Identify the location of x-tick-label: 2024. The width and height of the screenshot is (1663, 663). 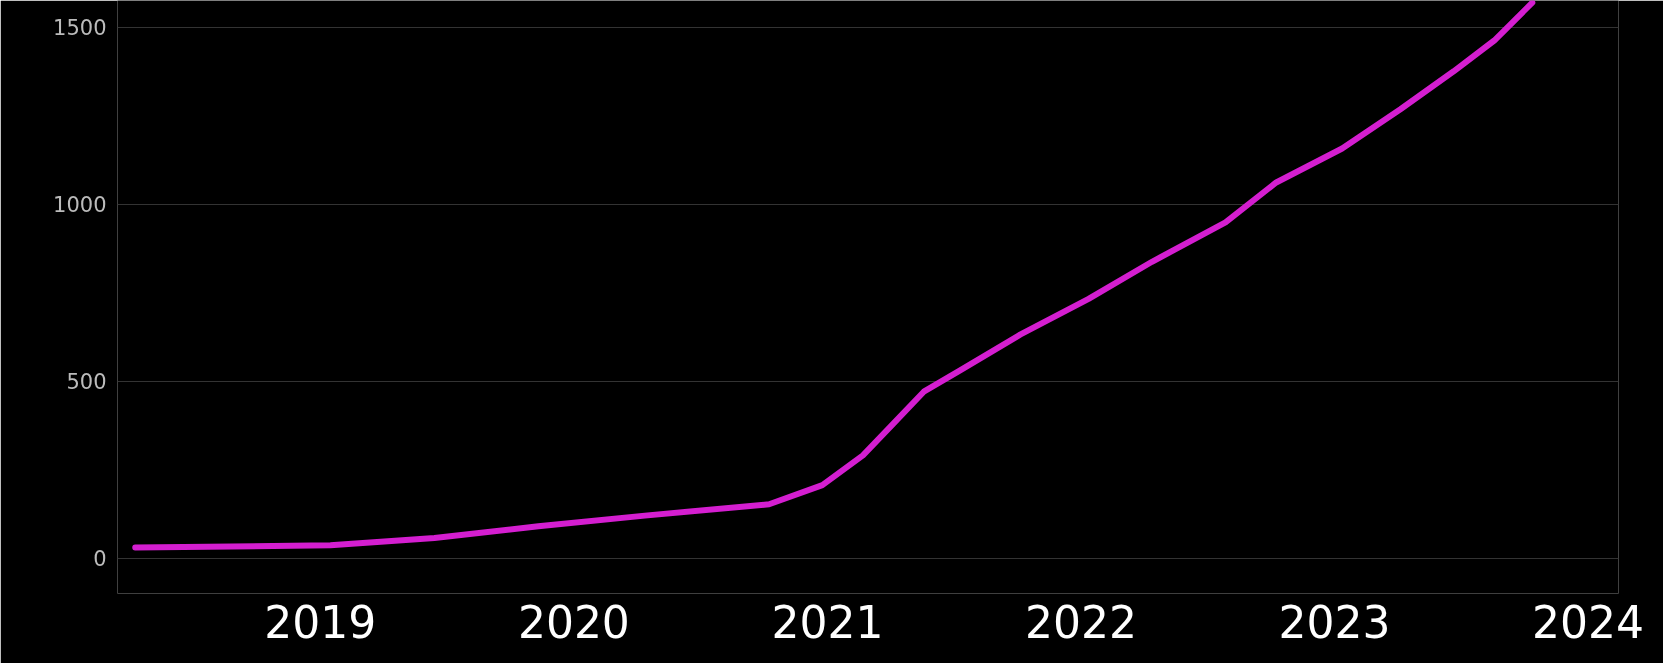
(1588, 622).